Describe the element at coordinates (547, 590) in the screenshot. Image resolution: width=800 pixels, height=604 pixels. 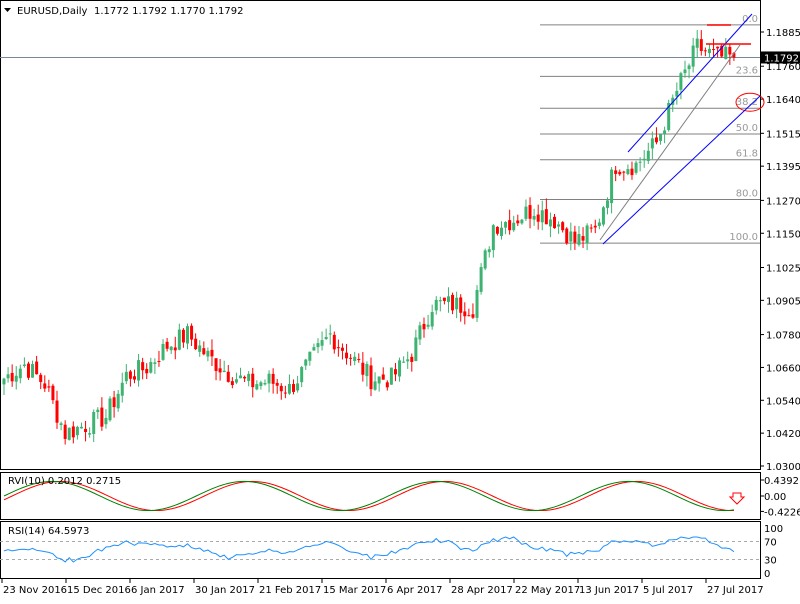
I see `time-tick-label: 22 May 2017` at that location.